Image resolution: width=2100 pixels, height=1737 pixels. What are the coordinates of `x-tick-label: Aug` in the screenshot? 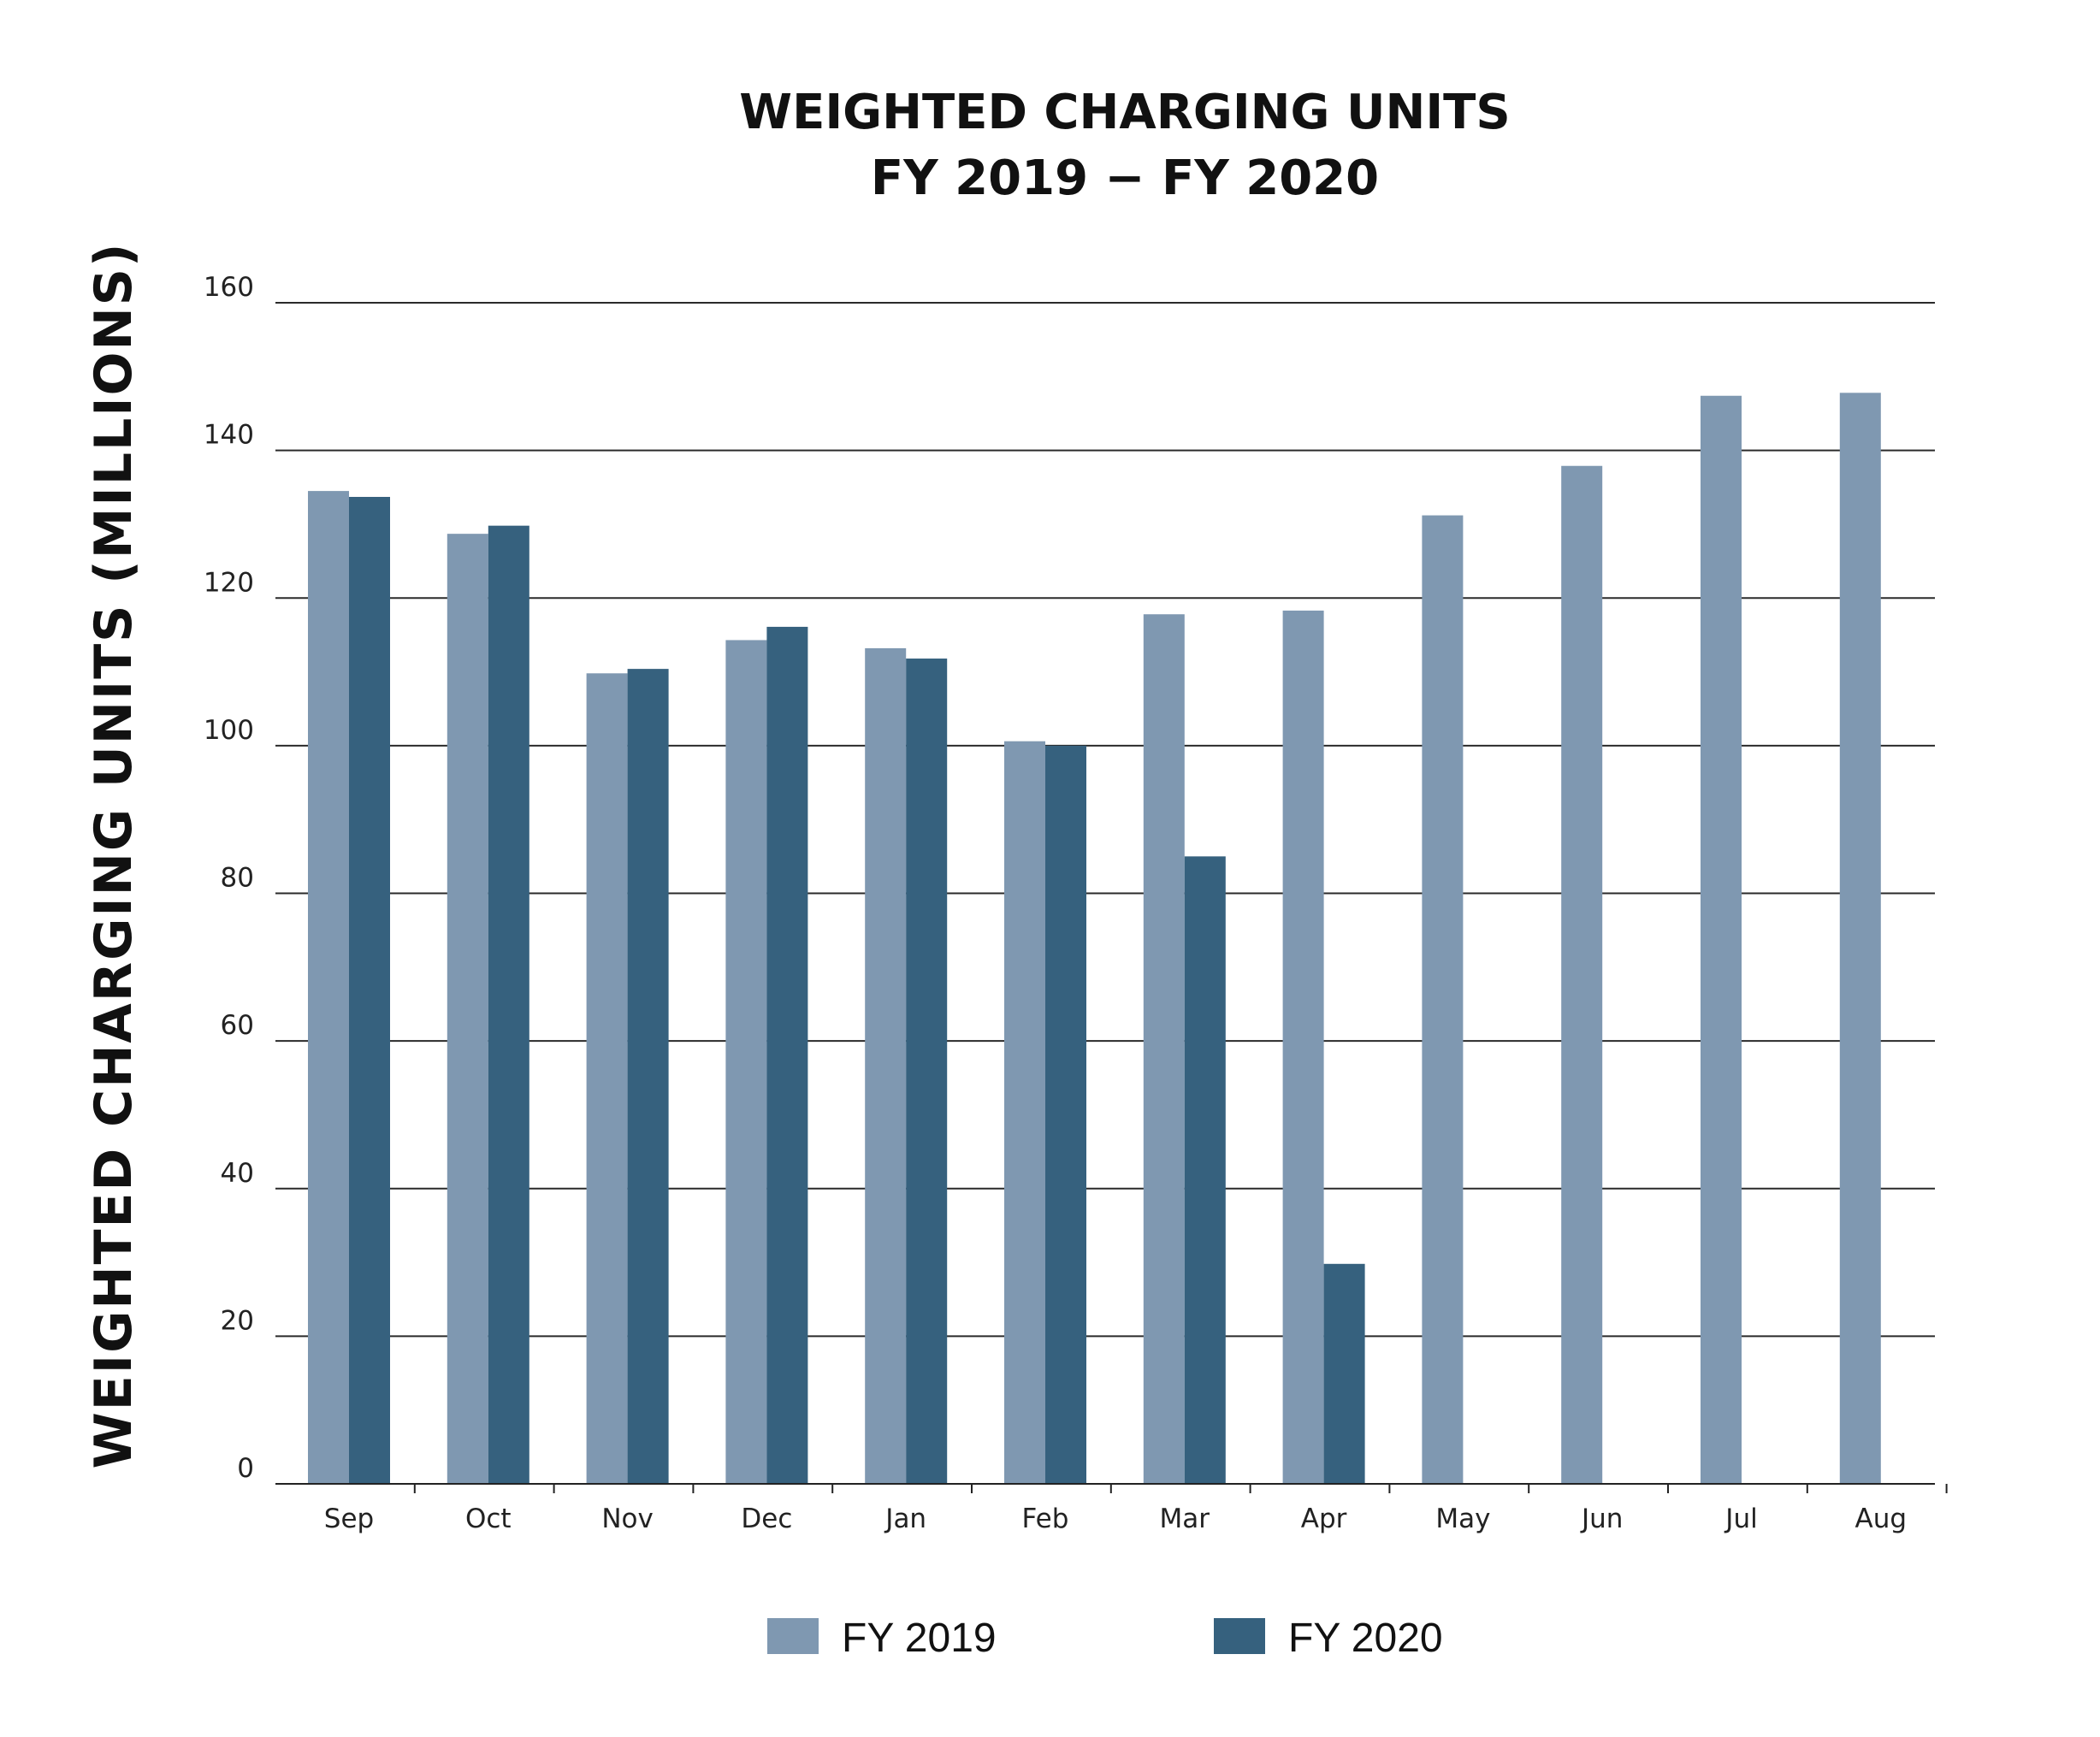 It's located at (1881, 1519).